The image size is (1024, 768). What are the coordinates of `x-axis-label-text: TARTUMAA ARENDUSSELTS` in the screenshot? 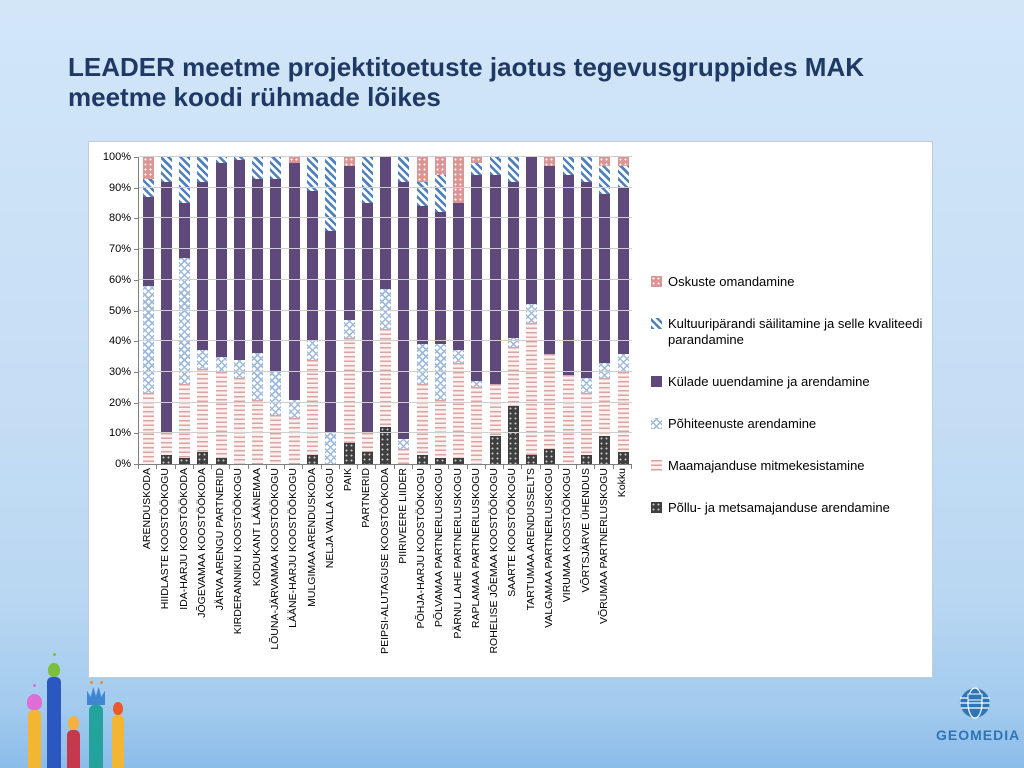 It's located at (530, 539).